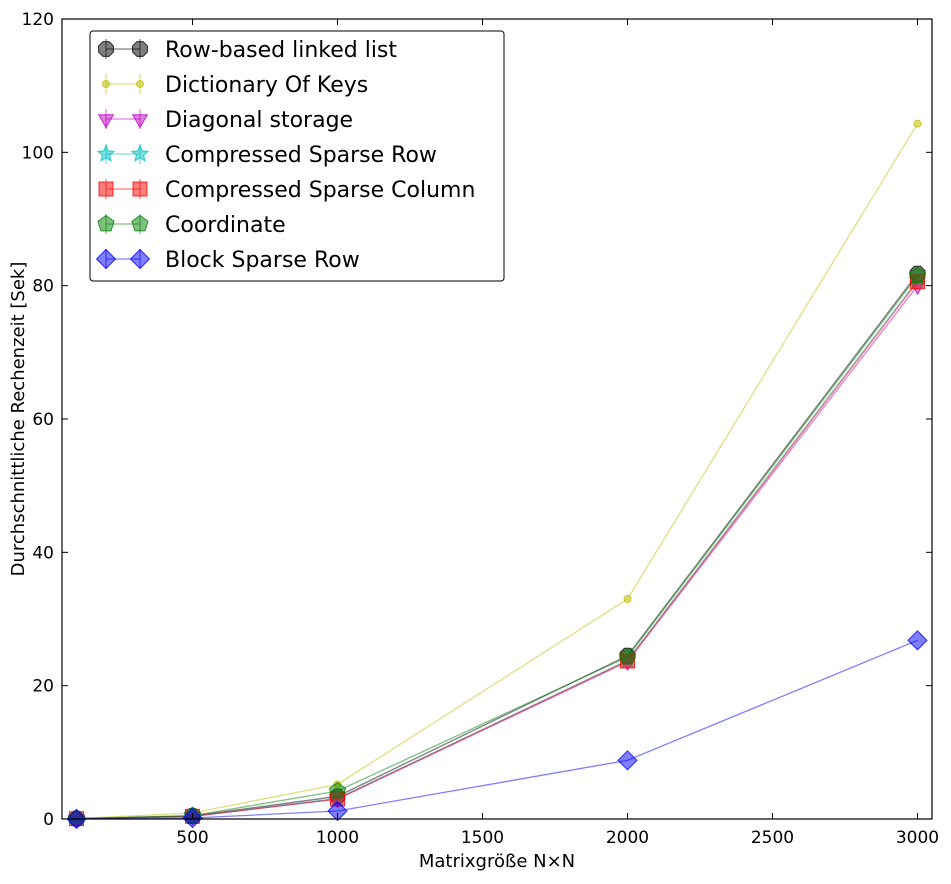 The height and width of the screenshot is (884, 951). Describe the element at coordinates (43, 287) in the screenshot. I see `y-tick-label: 80` at that location.